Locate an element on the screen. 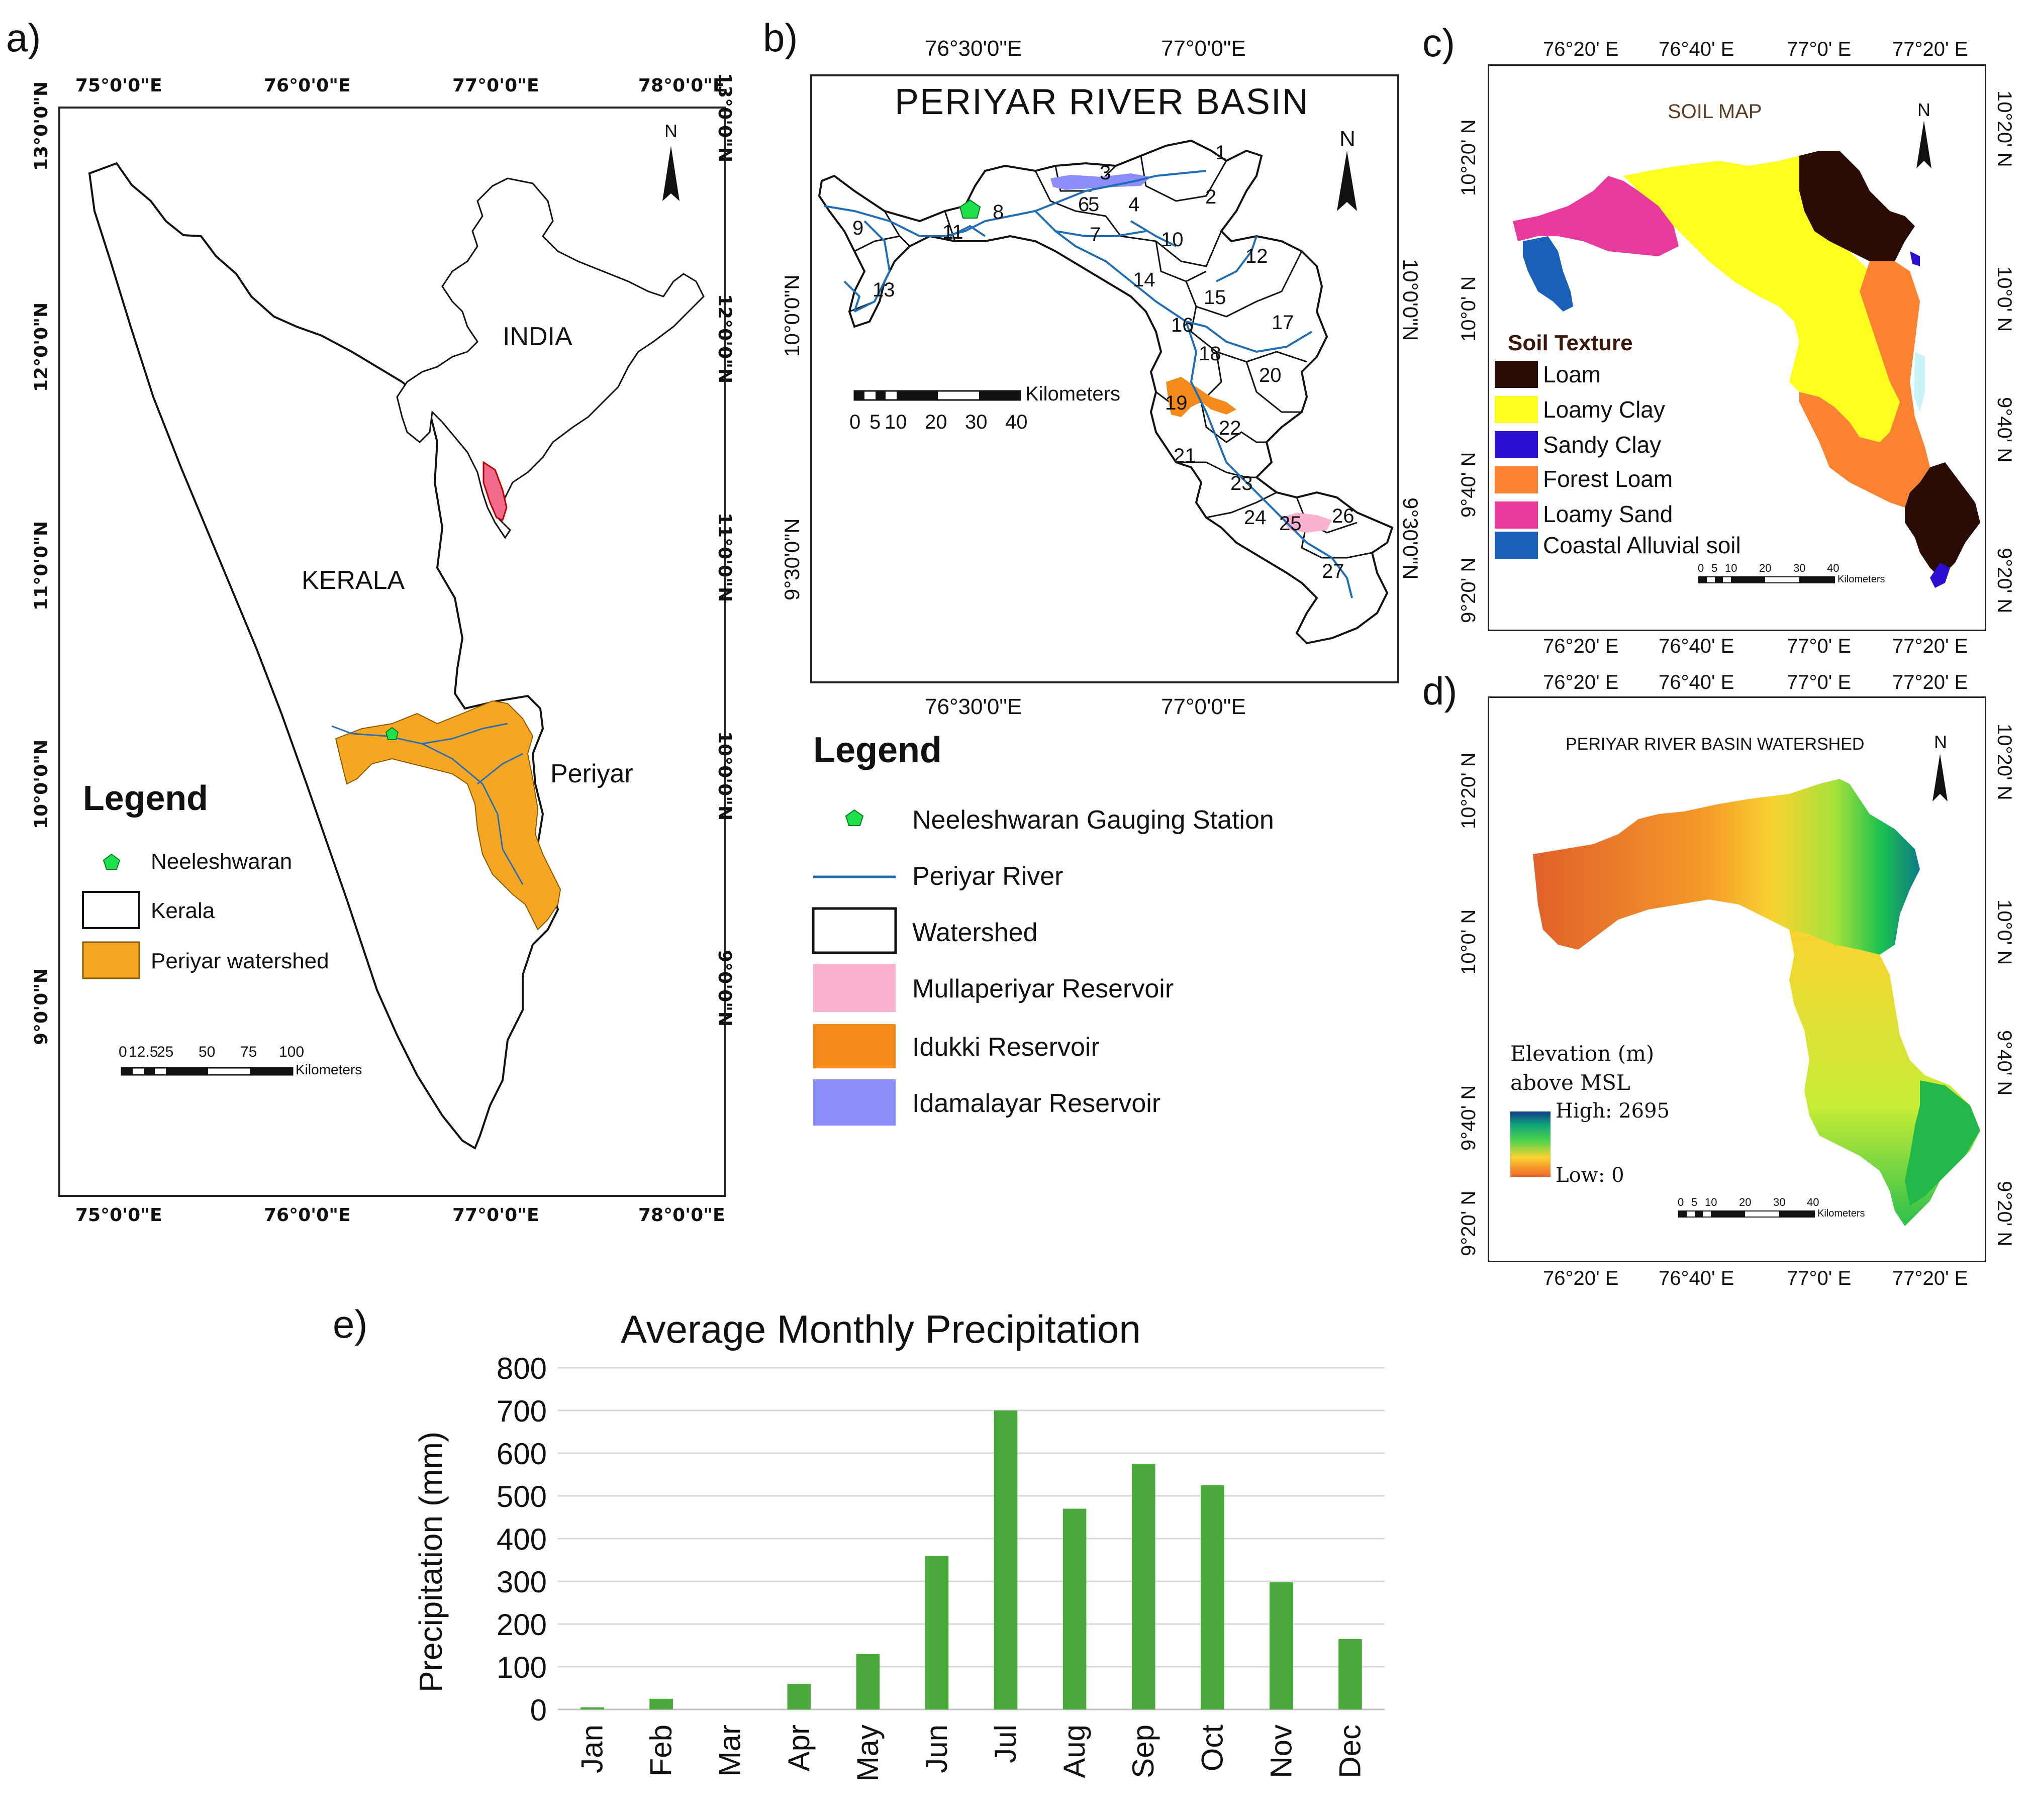  bar-jul is located at coordinates (1006, 1559).